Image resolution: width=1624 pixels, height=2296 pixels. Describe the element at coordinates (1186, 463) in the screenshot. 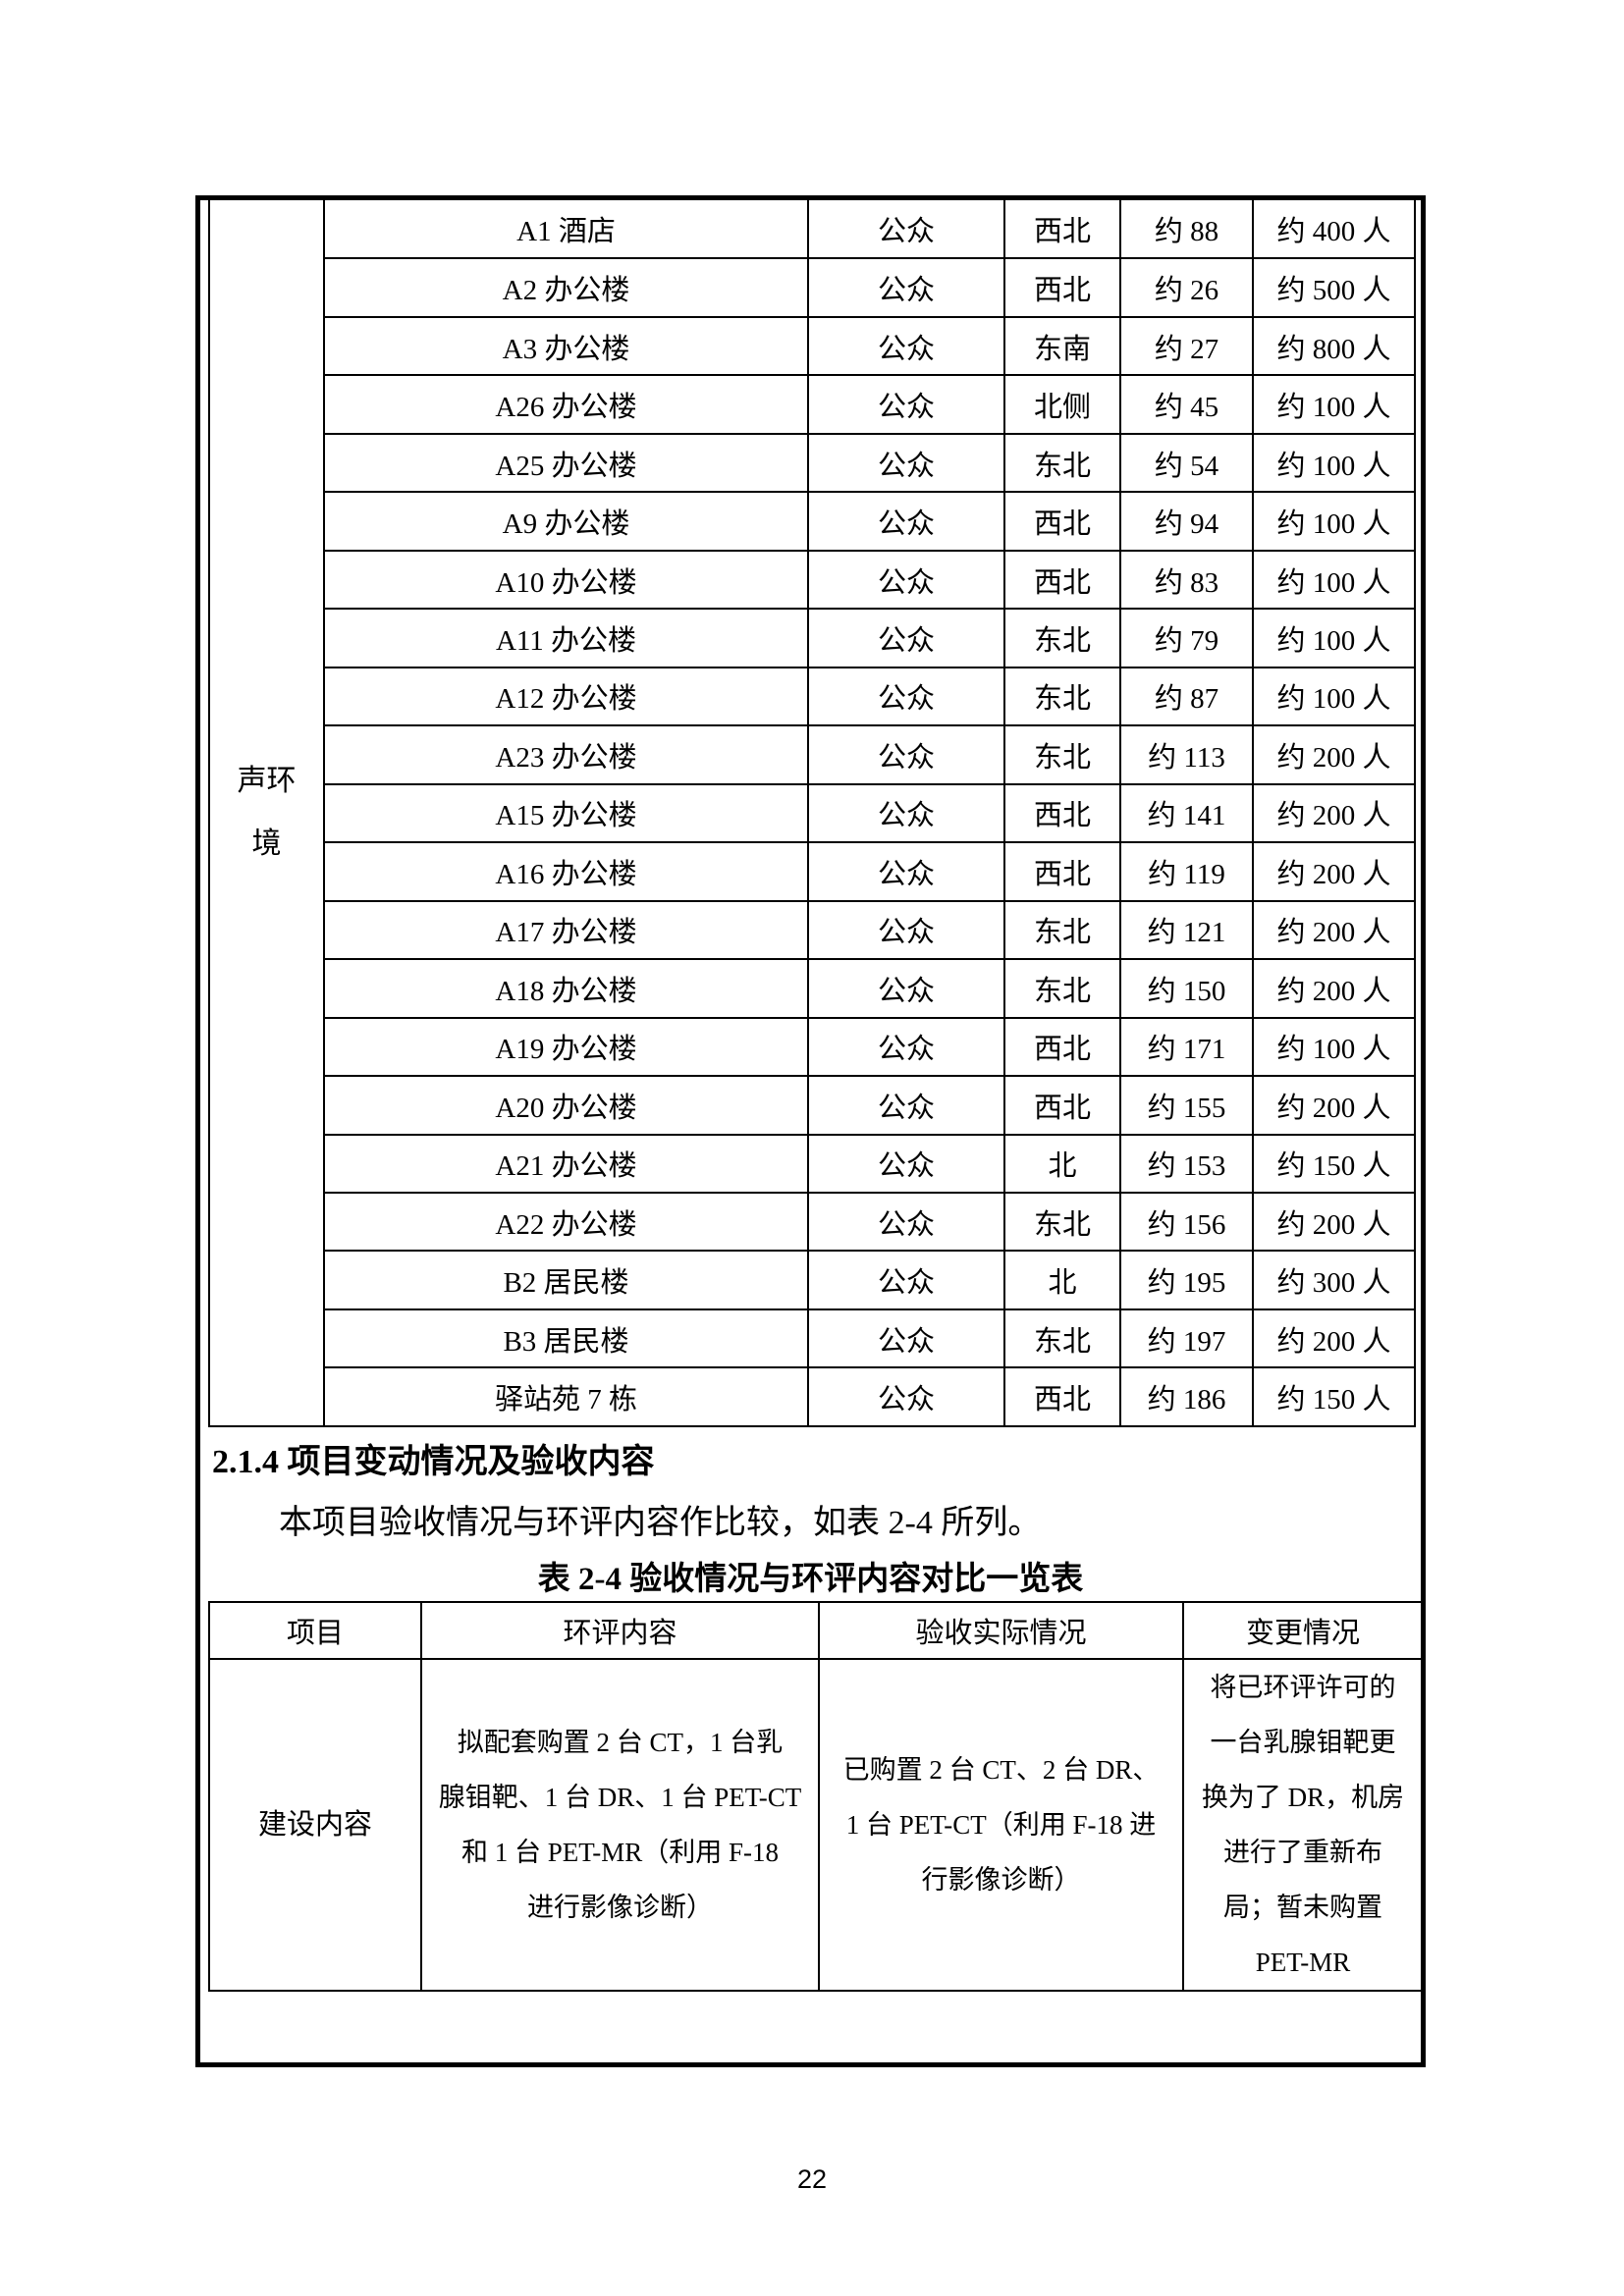

I see `noise-cell-distance: 约 54` at that location.